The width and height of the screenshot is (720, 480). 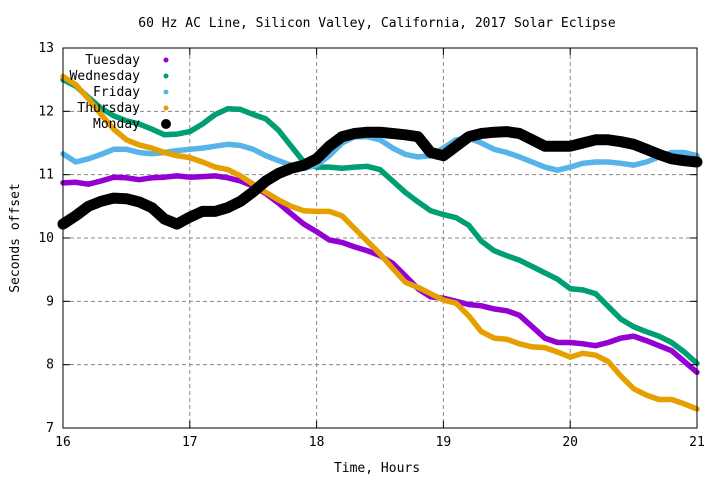 I want to click on x-tick-label: 19, so click(x=444, y=442).